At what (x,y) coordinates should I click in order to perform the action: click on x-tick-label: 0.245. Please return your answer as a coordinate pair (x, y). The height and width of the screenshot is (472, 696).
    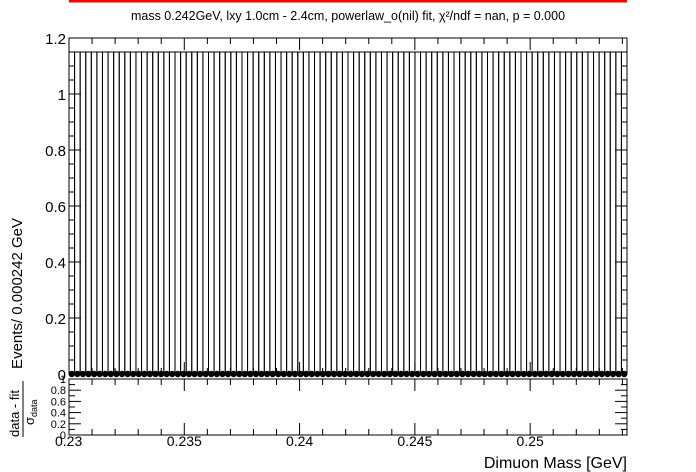
    Looking at the image, I should click on (414, 441).